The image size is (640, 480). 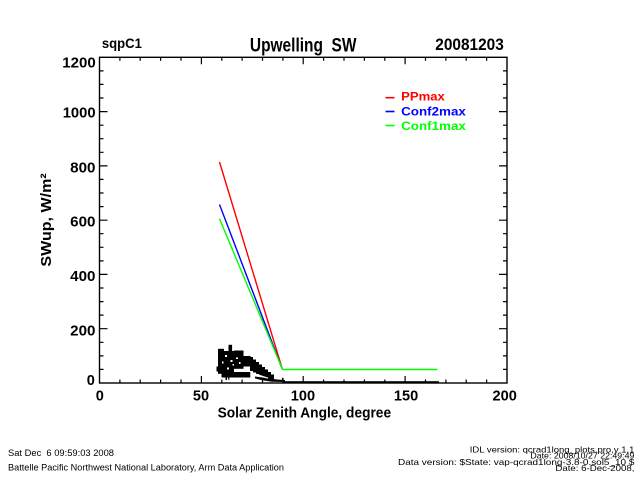 What do you see at coordinates (82, 167) in the screenshot?
I see `svg-text: 800` at bounding box center [82, 167].